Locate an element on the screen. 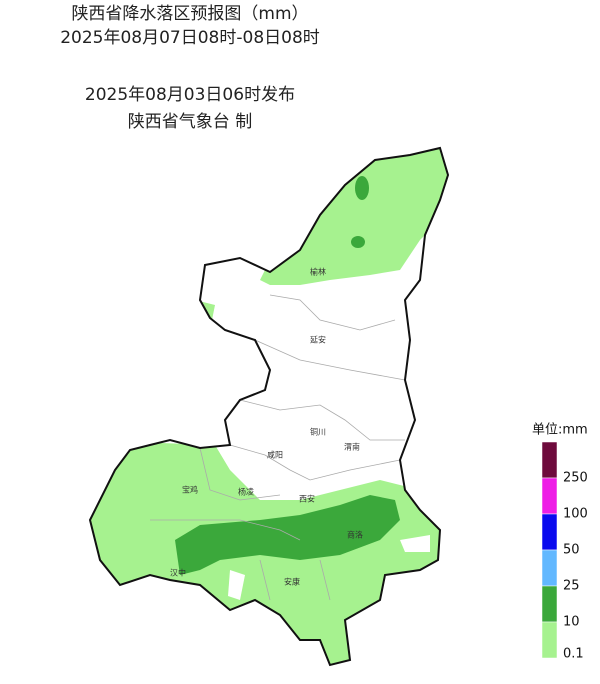 Image resolution: width=600 pixels, height=684 pixels. legend-label: 0.1 is located at coordinates (573, 654).